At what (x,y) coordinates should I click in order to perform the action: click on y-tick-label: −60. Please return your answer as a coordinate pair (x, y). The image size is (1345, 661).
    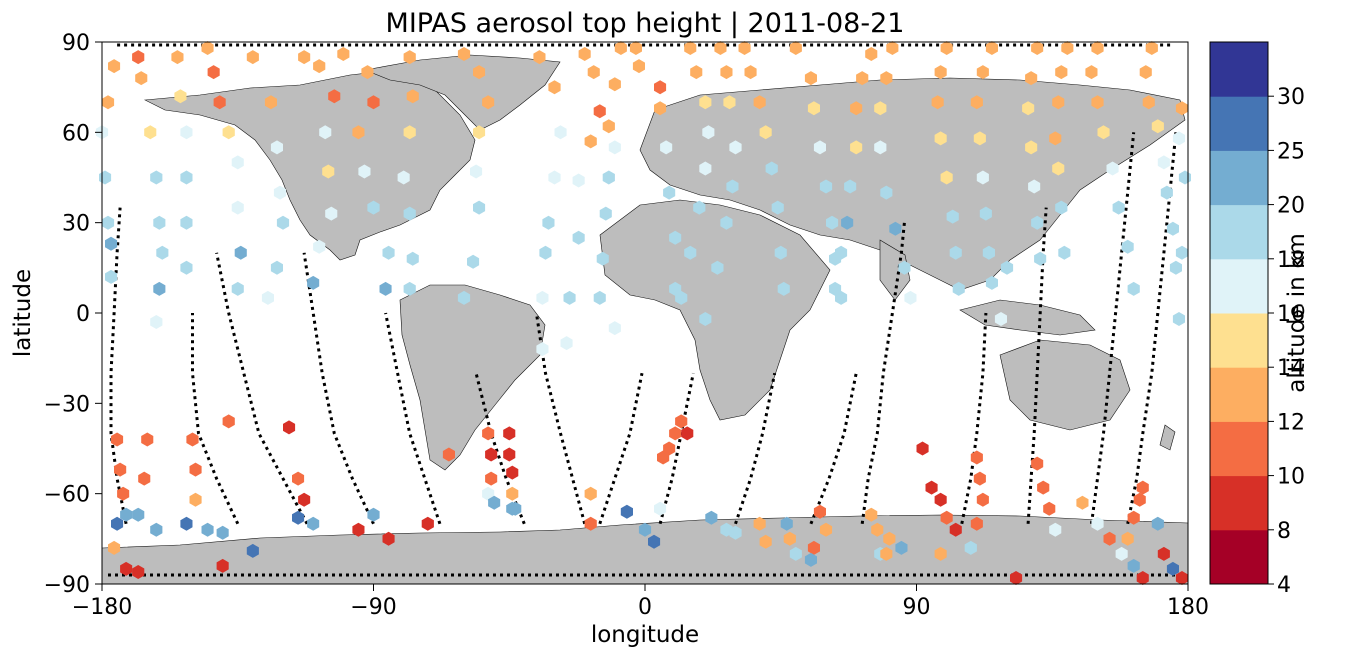
    Looking at the image, I should click on (67, 495).